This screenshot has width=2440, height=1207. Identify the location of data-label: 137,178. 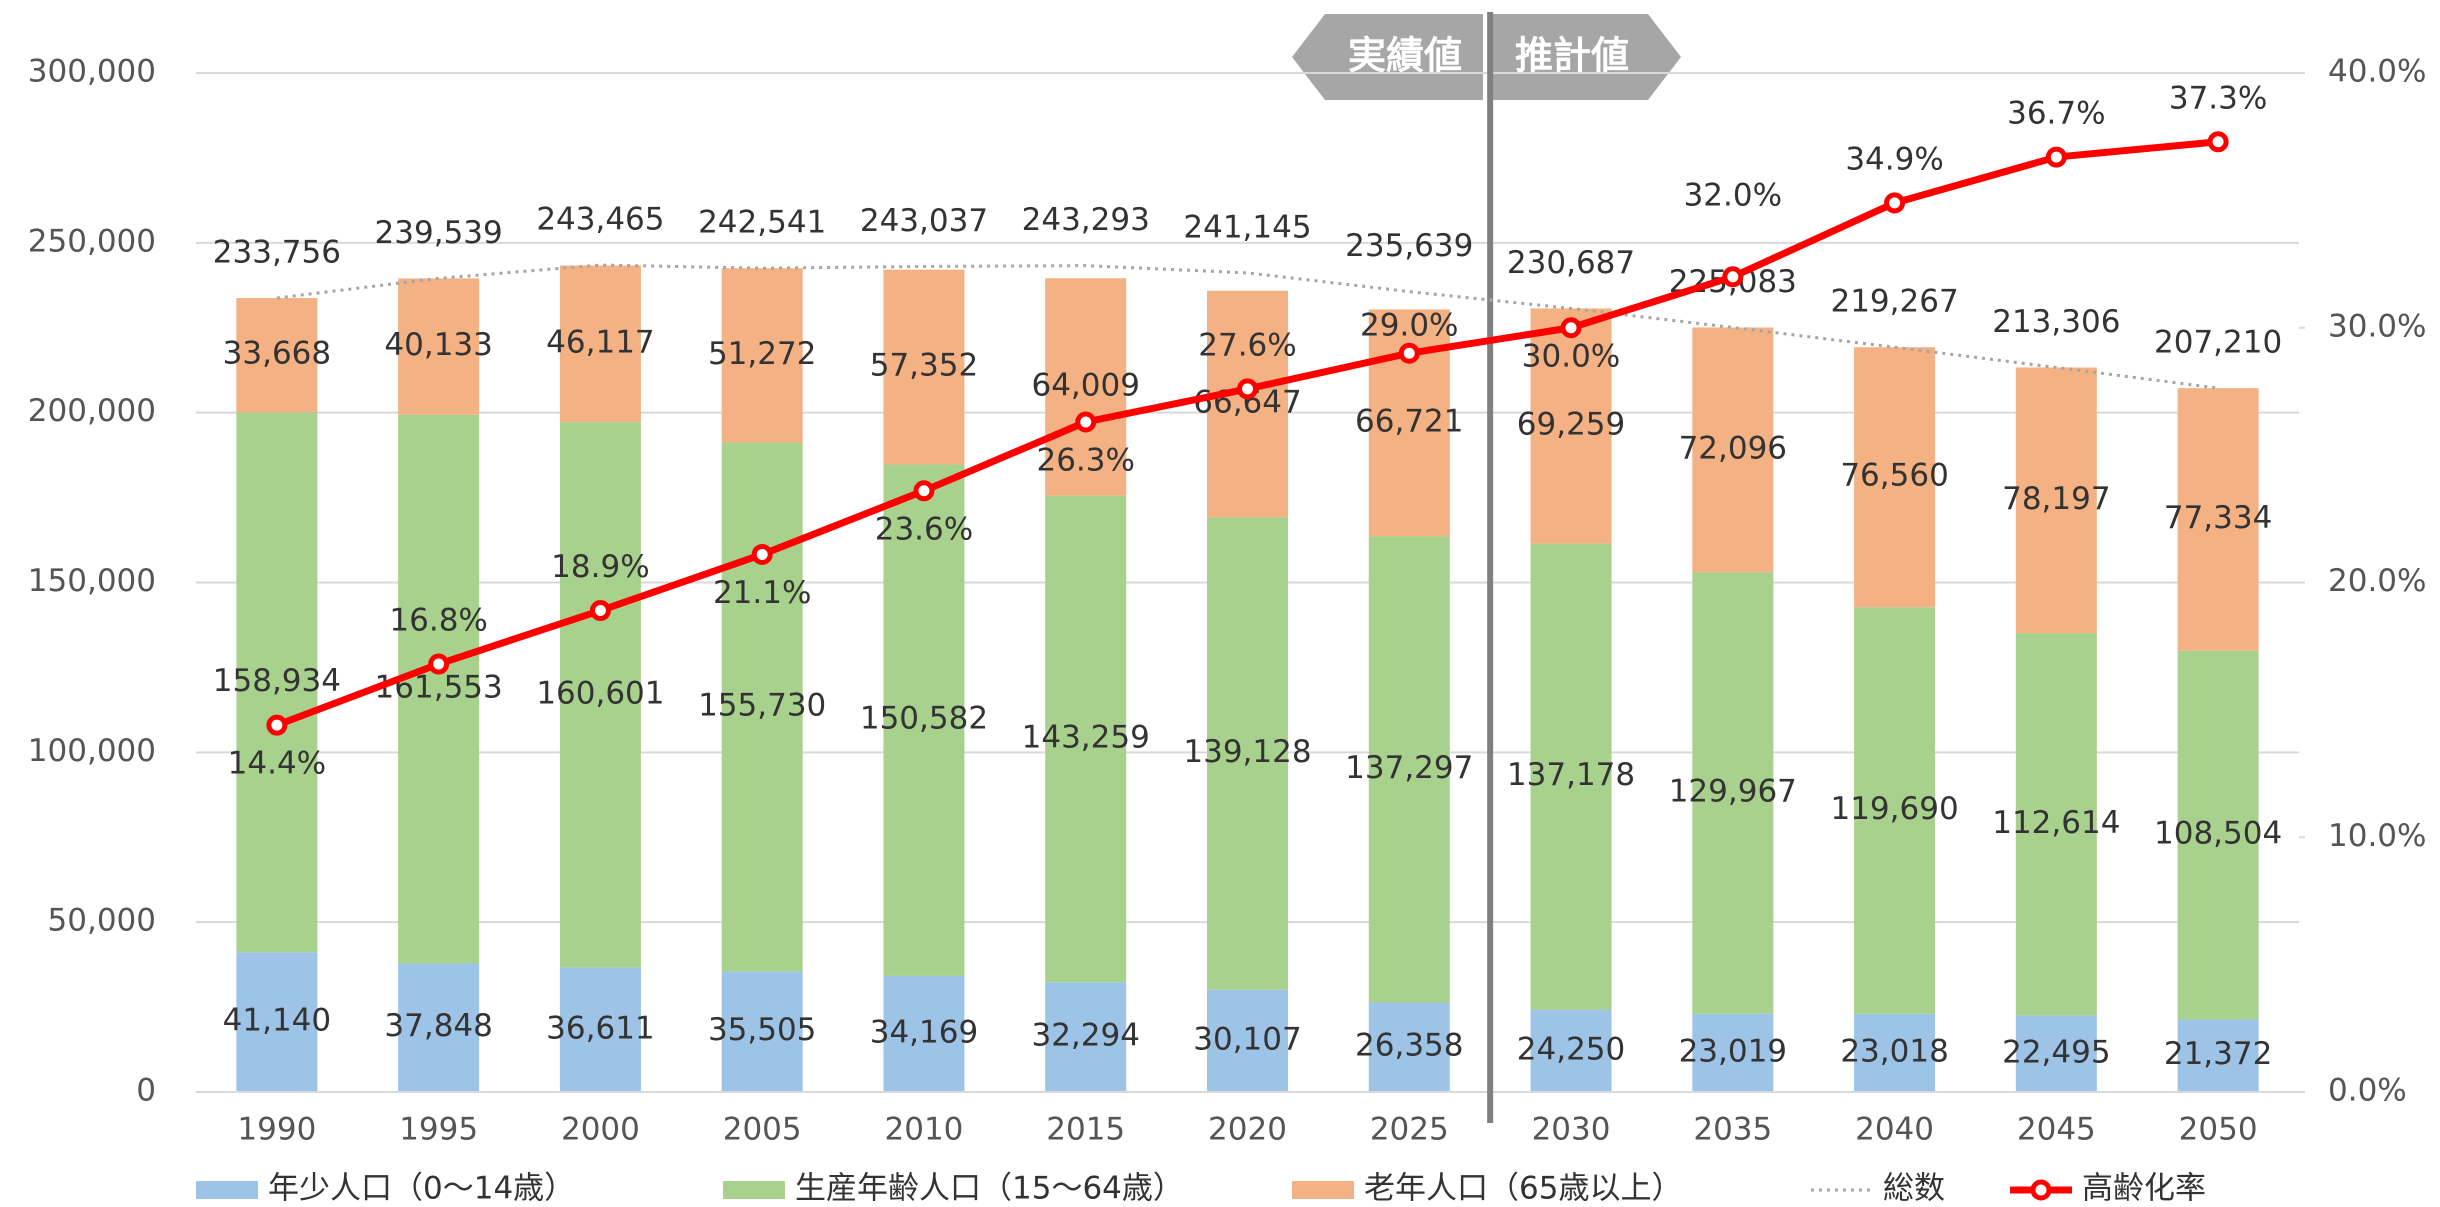
(1571, 775).